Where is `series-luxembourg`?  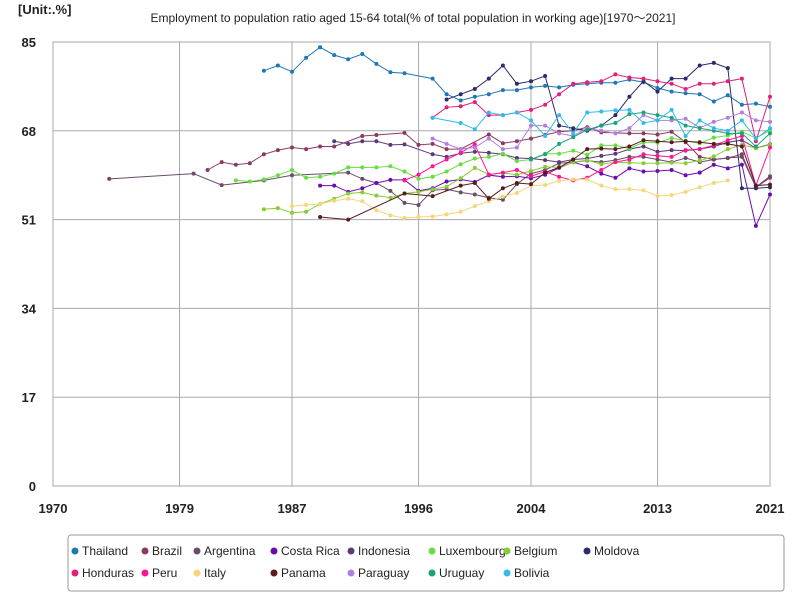 series-luxembourg is located at coordinates (502, 156).